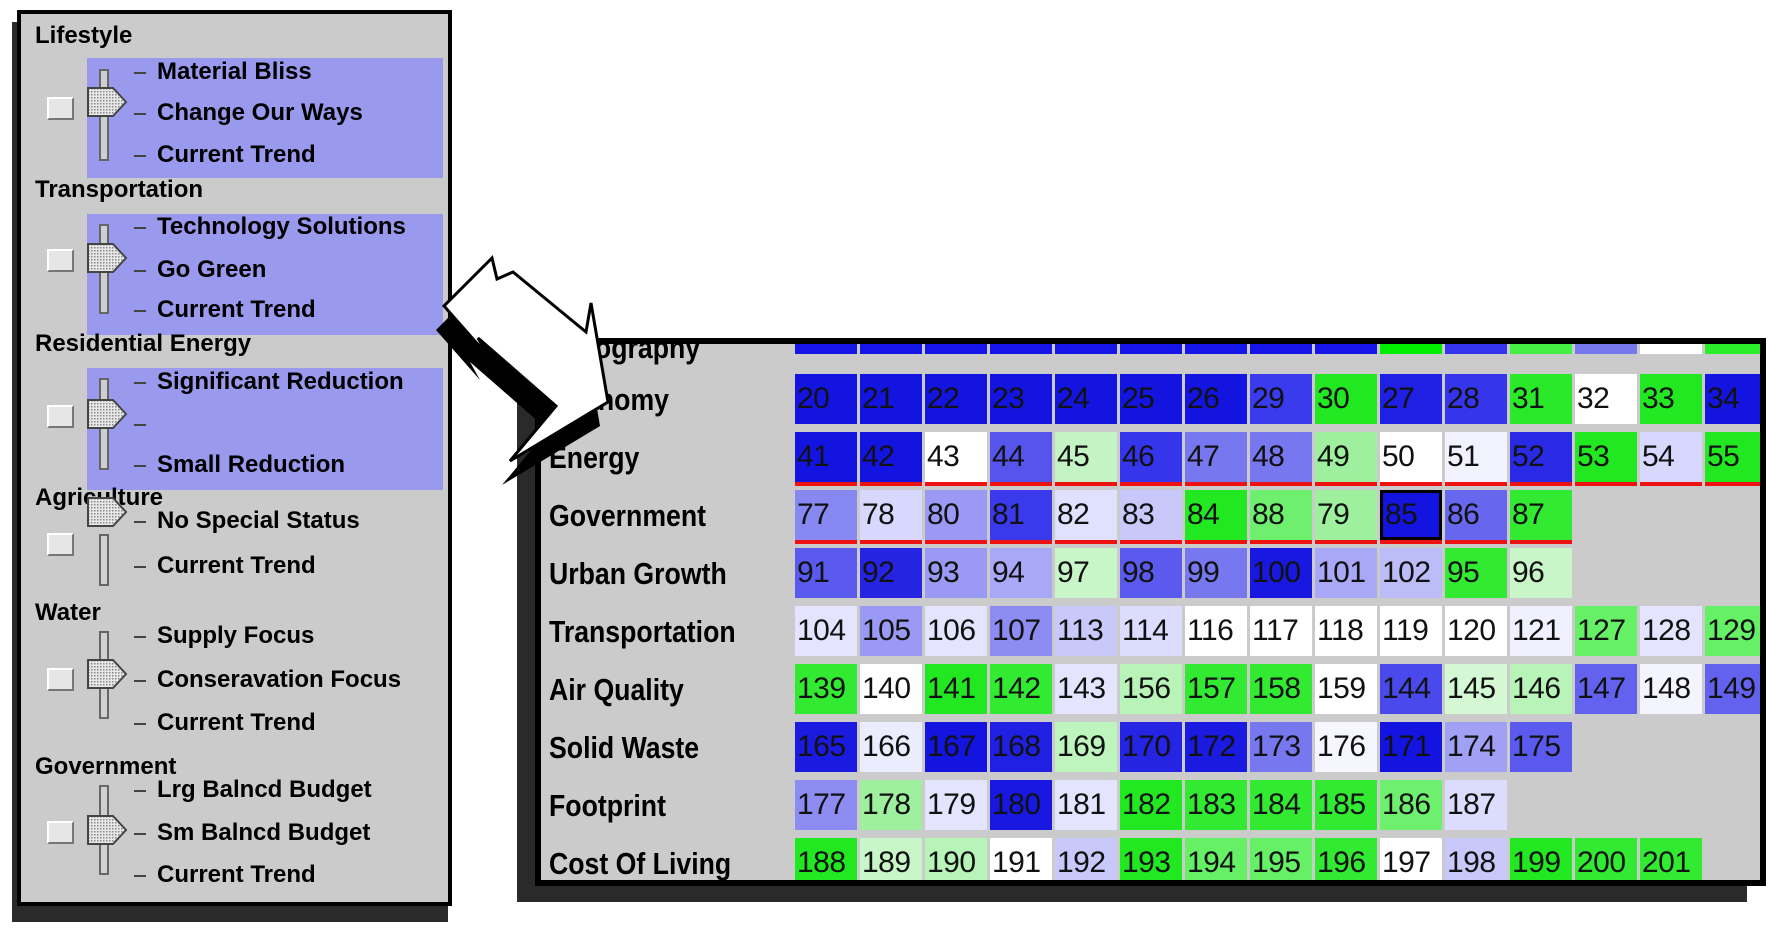  What do you see at coordinates (956, 399) in the screenshot?
I see `heatmap-cell: 22` at bounding box center [956, 399].